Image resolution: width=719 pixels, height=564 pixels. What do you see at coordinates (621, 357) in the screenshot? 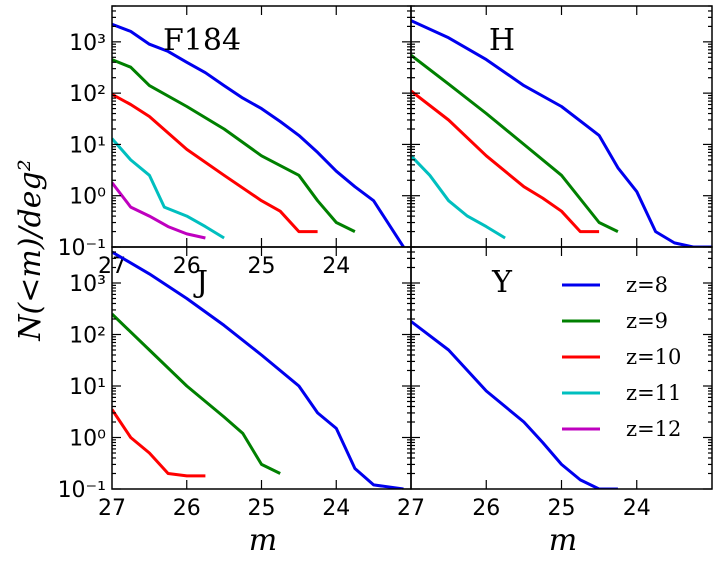
I see `legend: z=8 z=9 z=10 z=11 z=12` at bounding box center [621, 357].